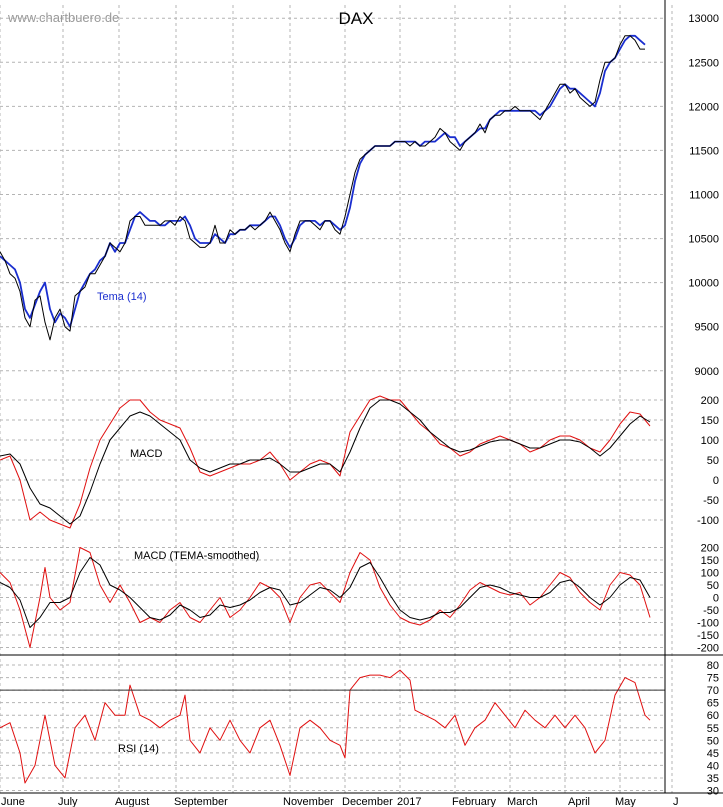  I want to click on y-tick-label: 13000, so click(703, 19).